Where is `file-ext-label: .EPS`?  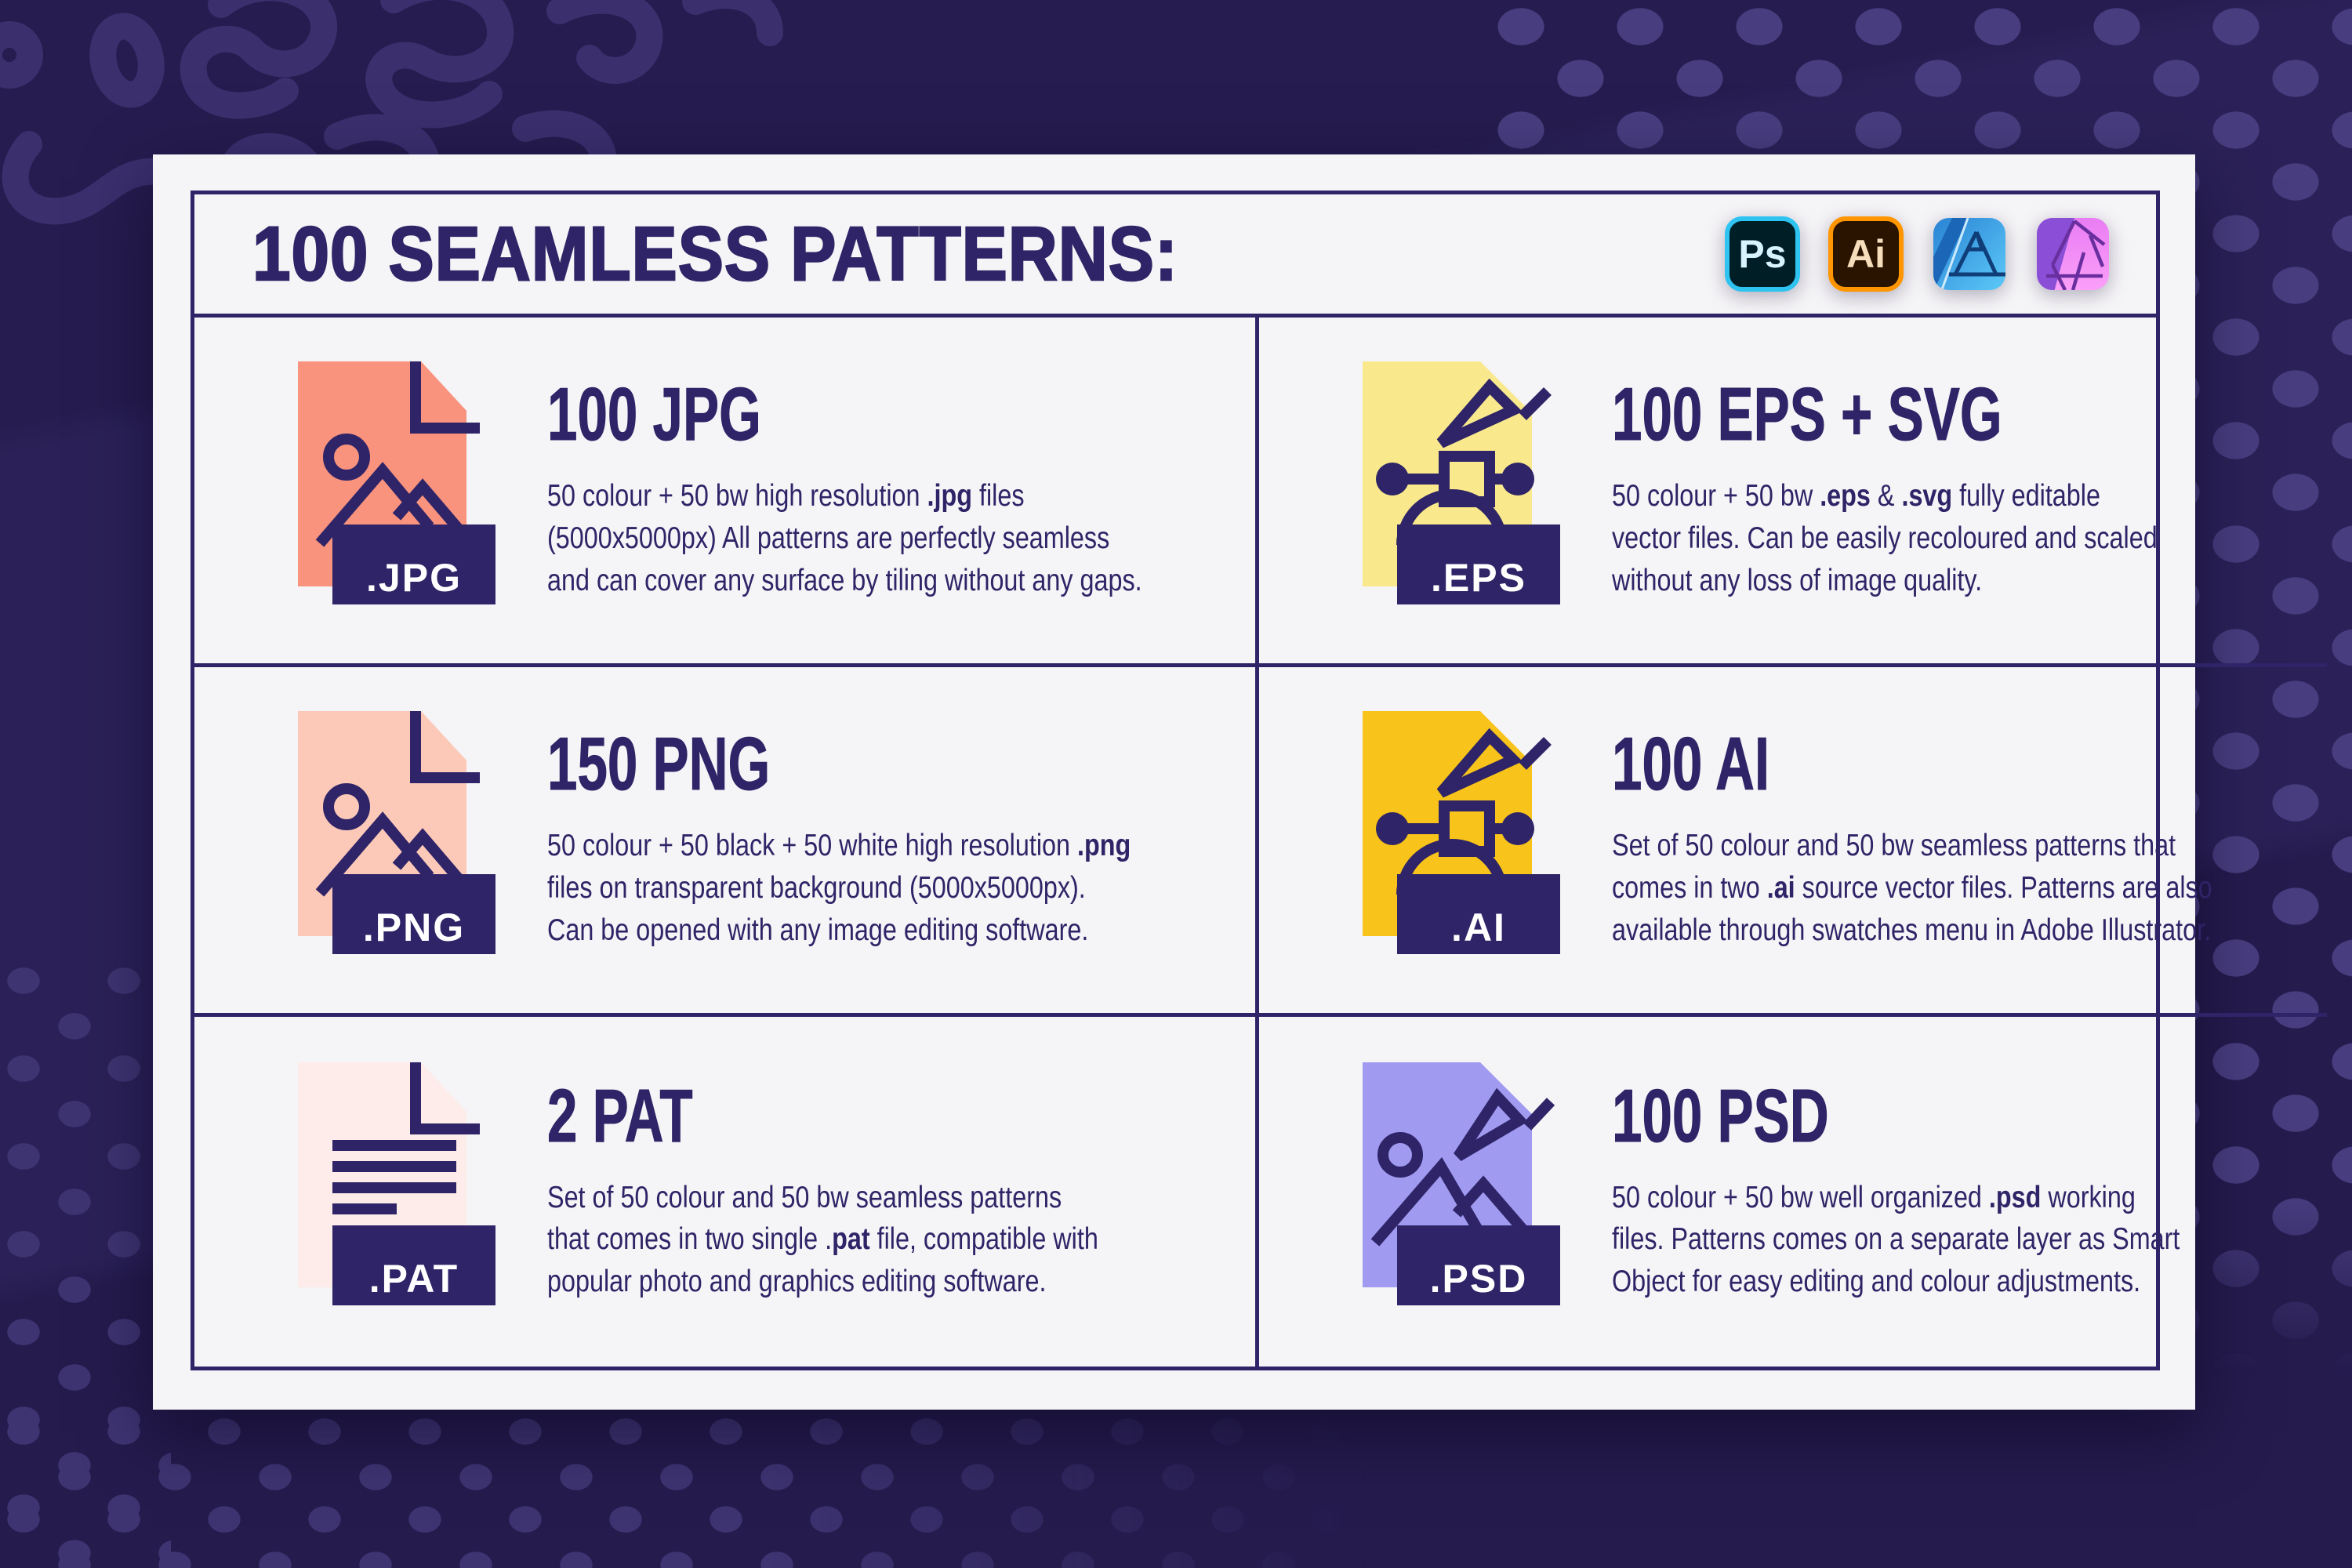
file-ext-label: .EPS is located at coordinates (1478, 578).